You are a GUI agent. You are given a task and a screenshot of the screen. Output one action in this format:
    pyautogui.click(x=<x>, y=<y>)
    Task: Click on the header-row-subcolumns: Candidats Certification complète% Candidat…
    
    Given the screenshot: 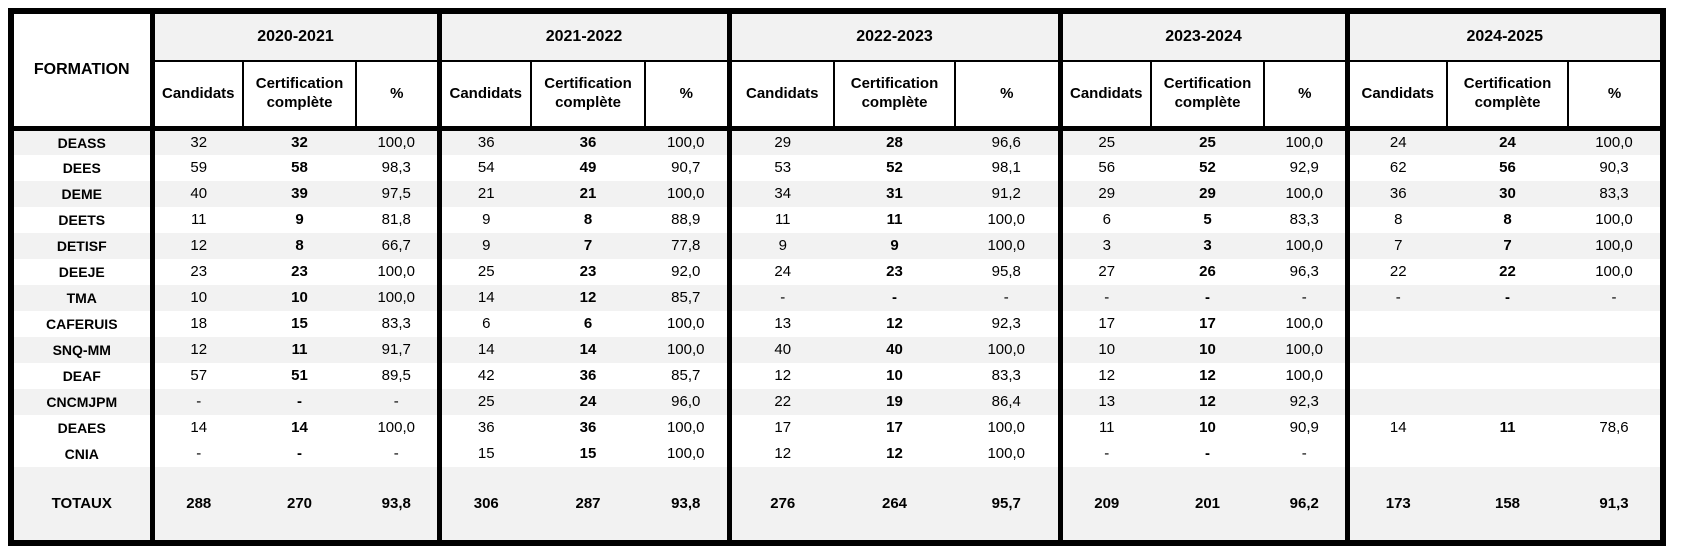 What is the action you would take?
    pyautogui.click(x=838, y=96)
    